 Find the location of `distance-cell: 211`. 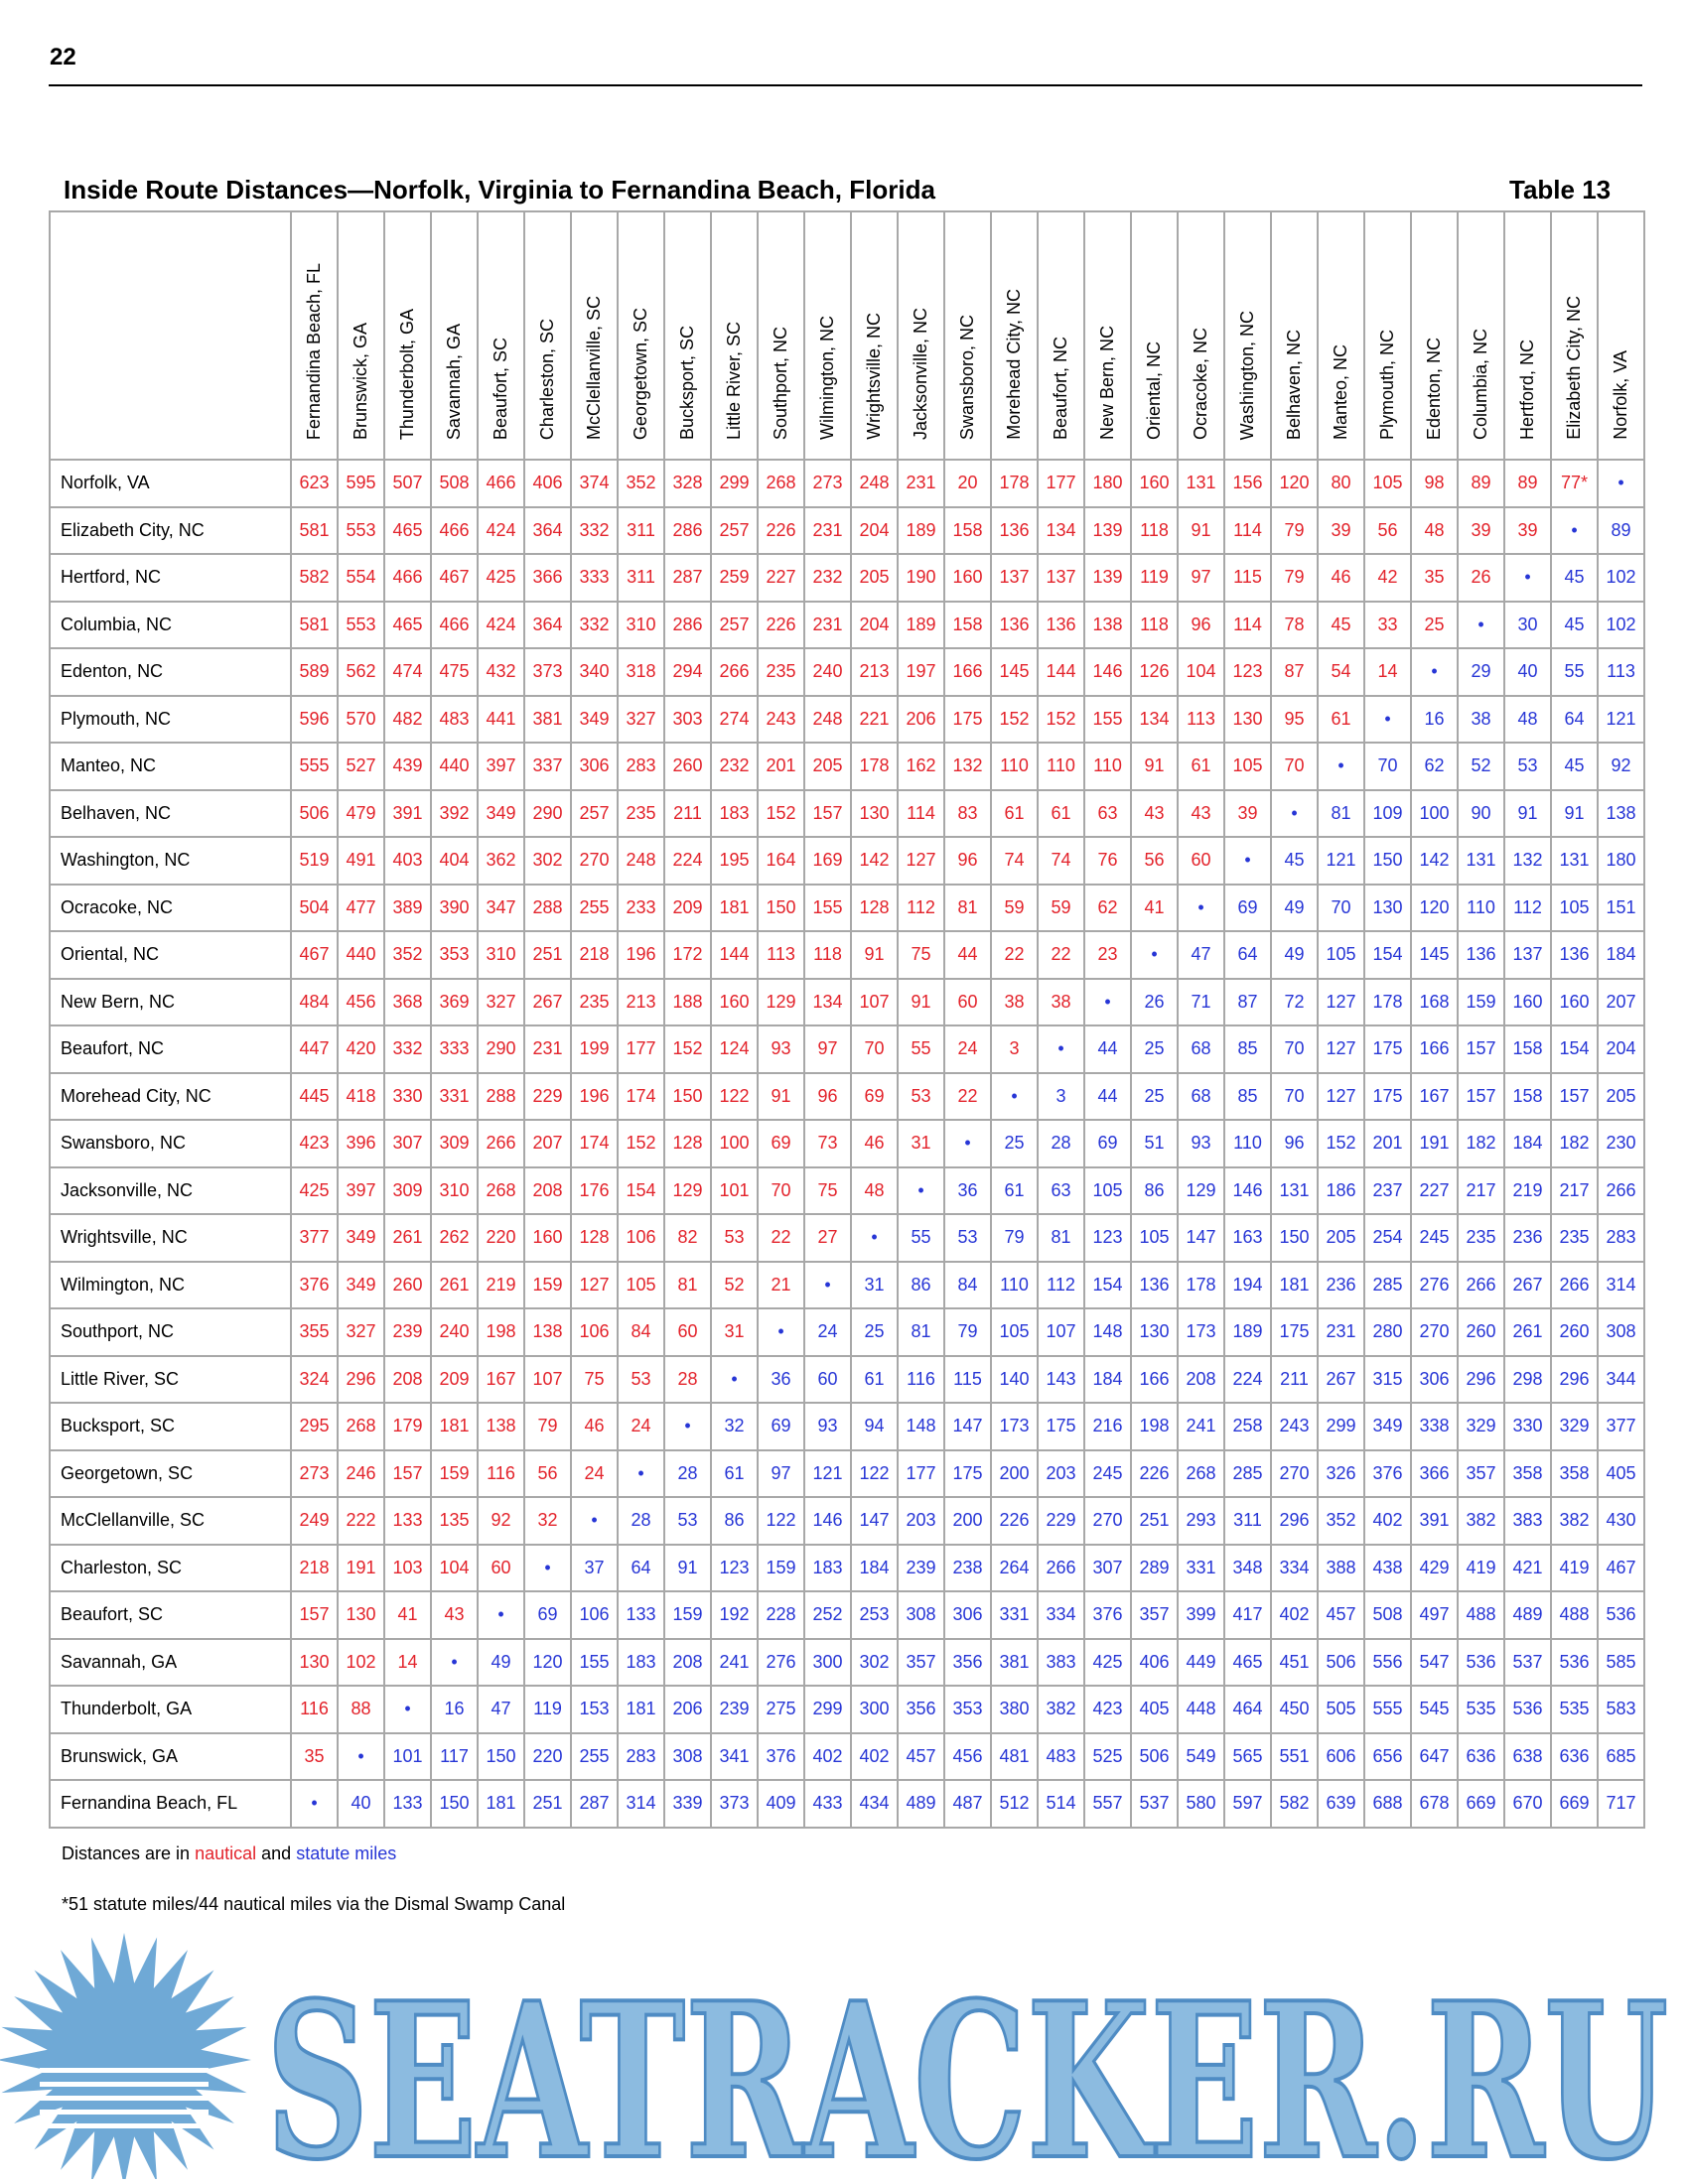

distance-cell: 211 is located at coordinates (687, 813).